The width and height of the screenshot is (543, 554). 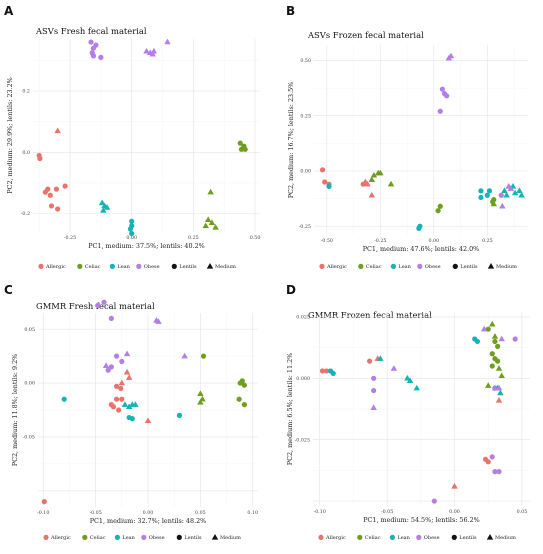 I want to click on legend-label: Lean, so click(x=404, y=267).